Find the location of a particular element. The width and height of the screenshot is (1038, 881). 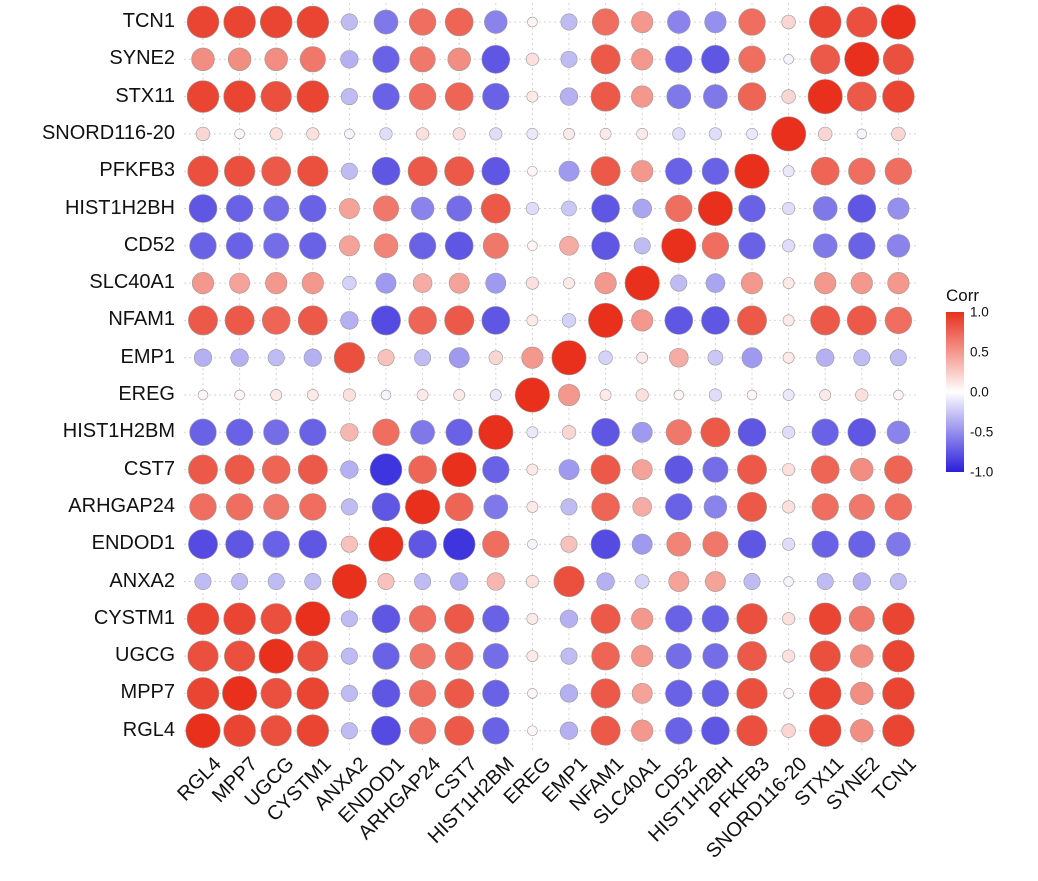

legend-colorbar is located at coordinates (955, 392).